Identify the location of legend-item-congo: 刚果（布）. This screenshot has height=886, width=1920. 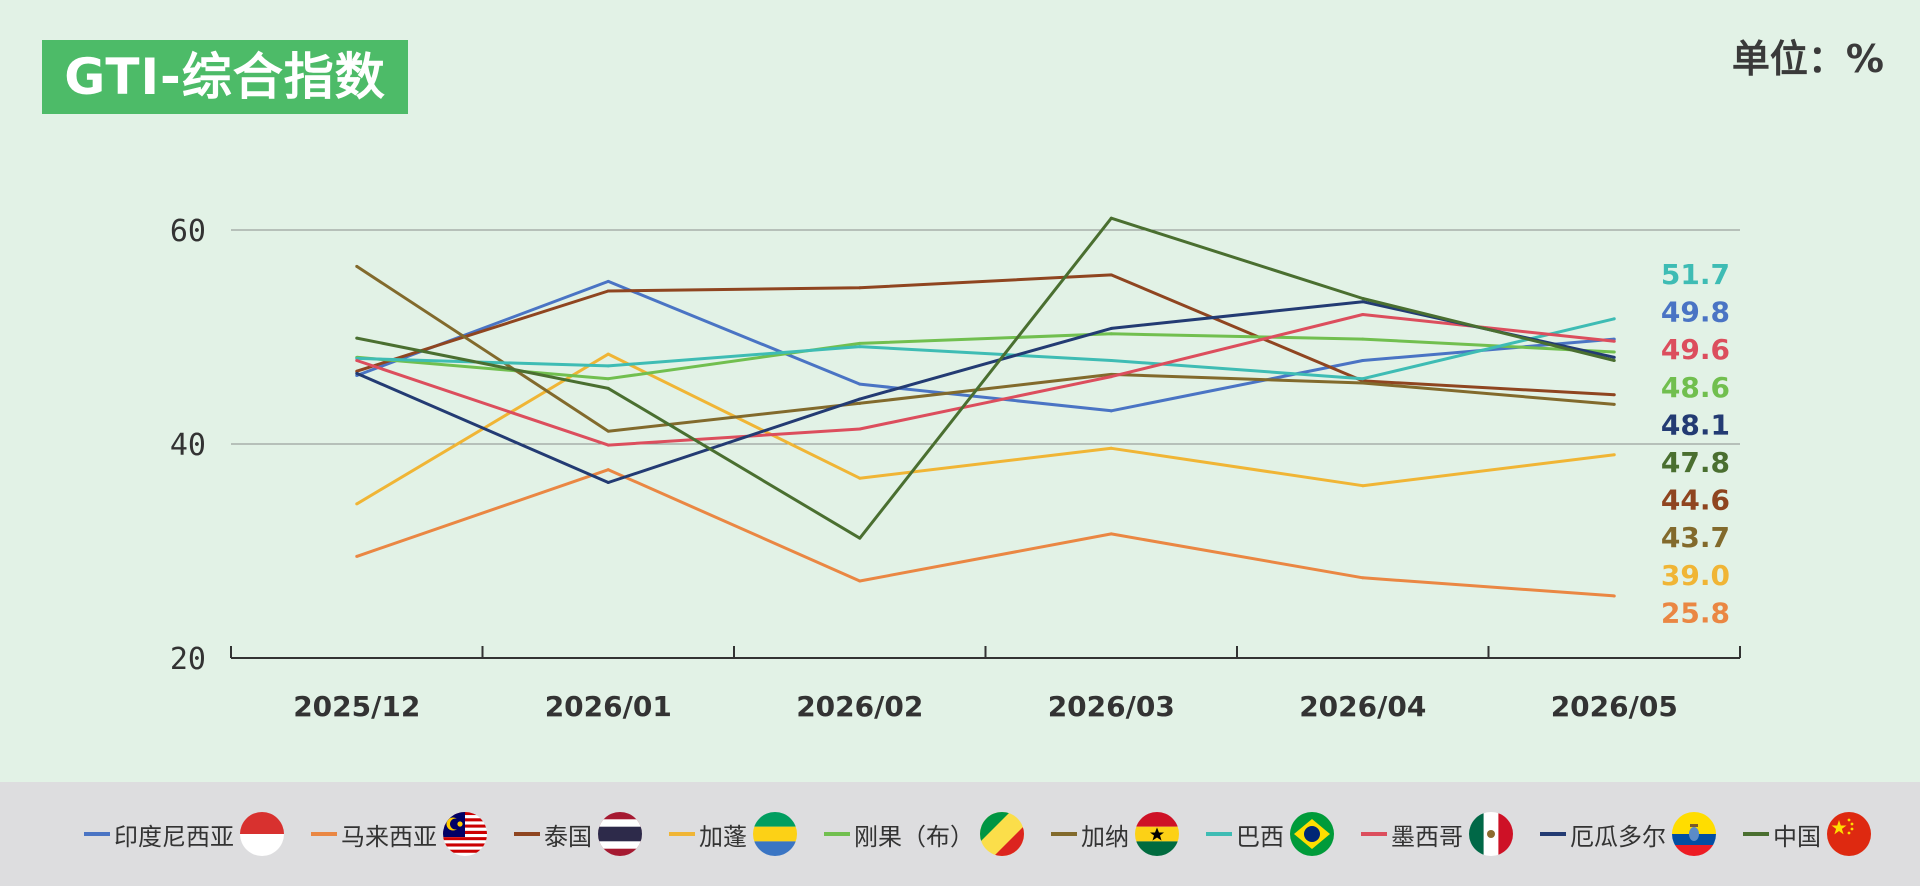
(924, 834).